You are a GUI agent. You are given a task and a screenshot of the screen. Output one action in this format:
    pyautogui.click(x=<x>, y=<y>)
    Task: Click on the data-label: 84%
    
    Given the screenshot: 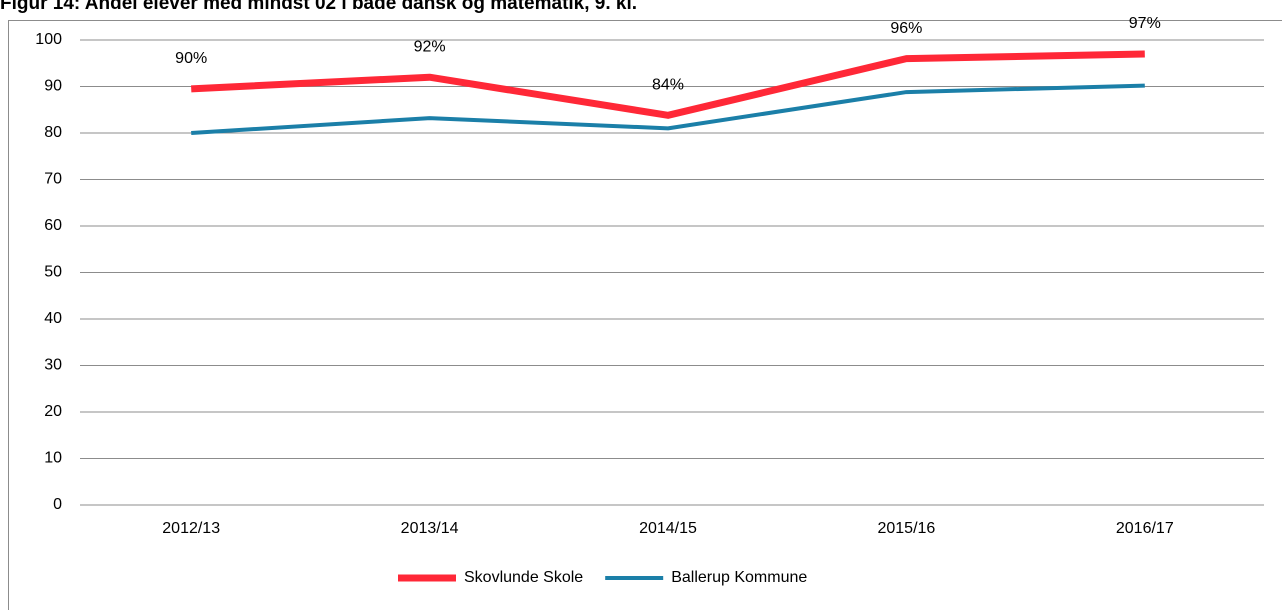 What is the action you would take?
    pyautogui.click(x=668, y=85)
    